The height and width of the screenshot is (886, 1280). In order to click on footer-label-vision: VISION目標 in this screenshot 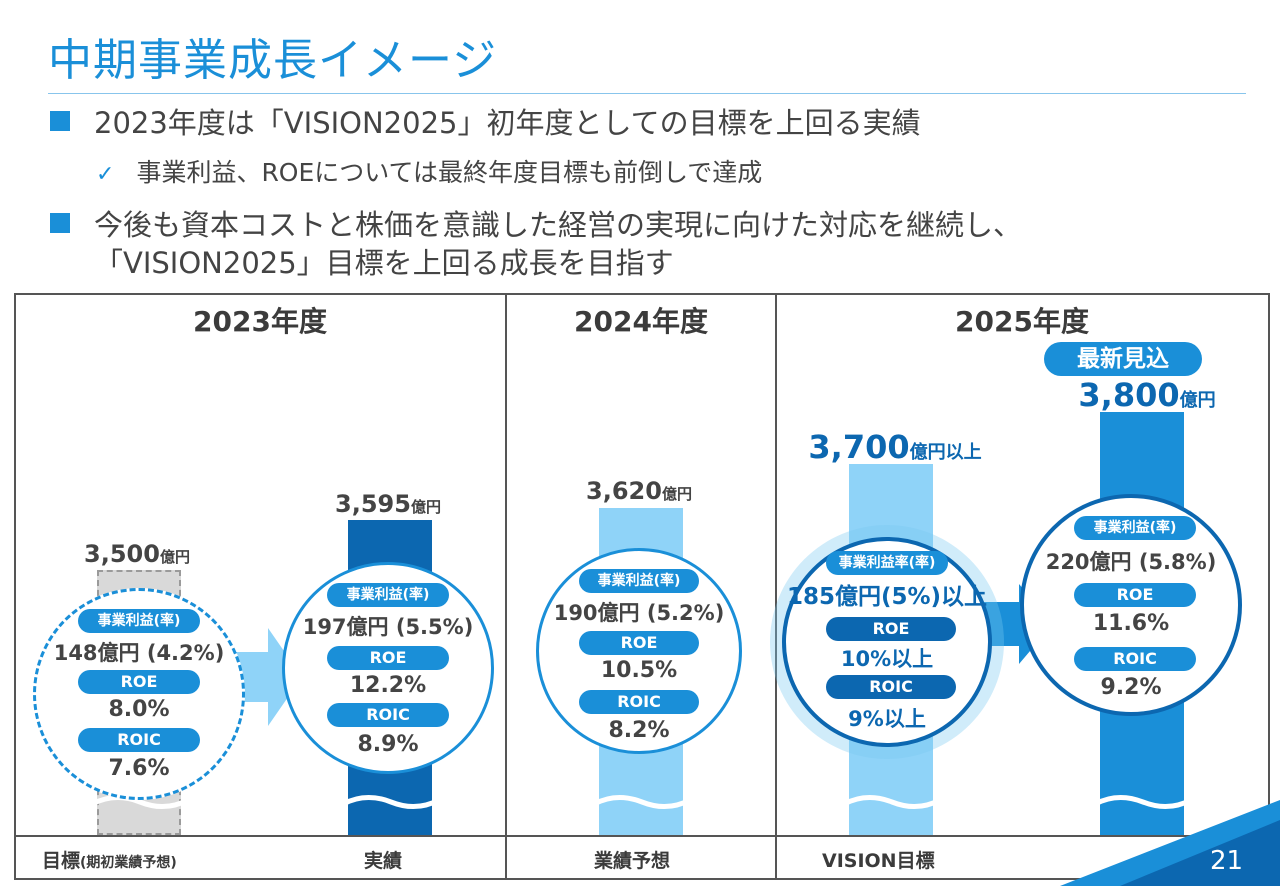, I will do `click(878, 861)`.